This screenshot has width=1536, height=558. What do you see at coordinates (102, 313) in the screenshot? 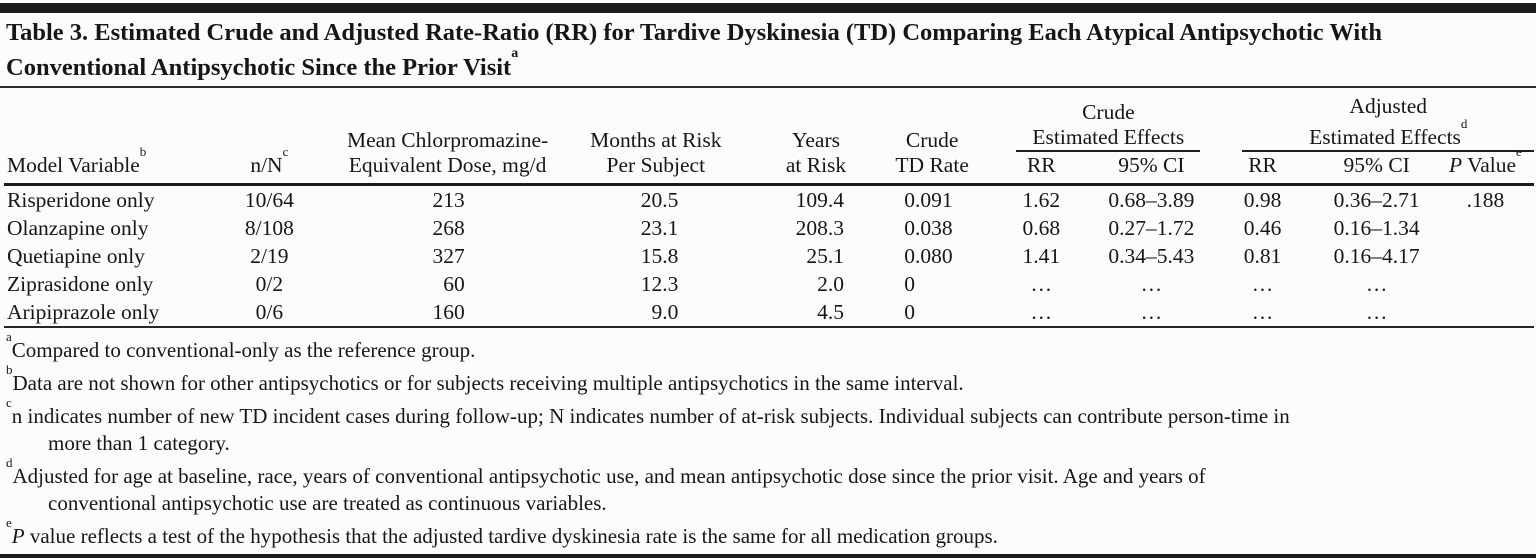
I see `cell-model-variable: Aripiprazole only` at bounding box center [102, 313].